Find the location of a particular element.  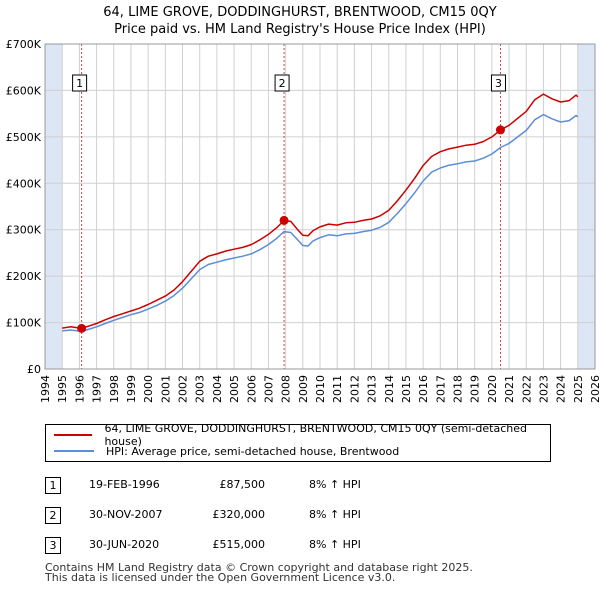

sale-label: 2 is located at coordinates (282, 83).